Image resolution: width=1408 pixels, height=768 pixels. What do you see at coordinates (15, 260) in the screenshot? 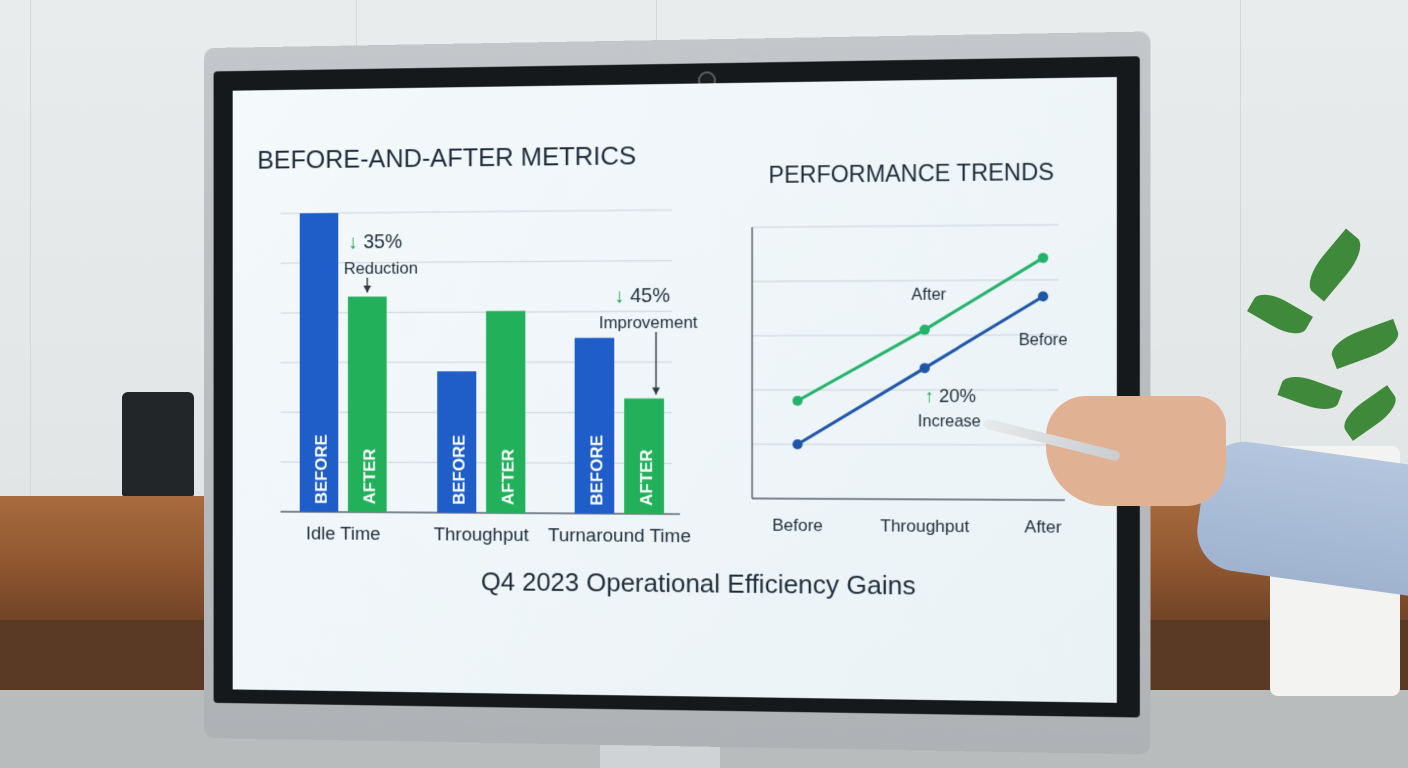
I see `wall-panel` at bounding box center [15, 260].